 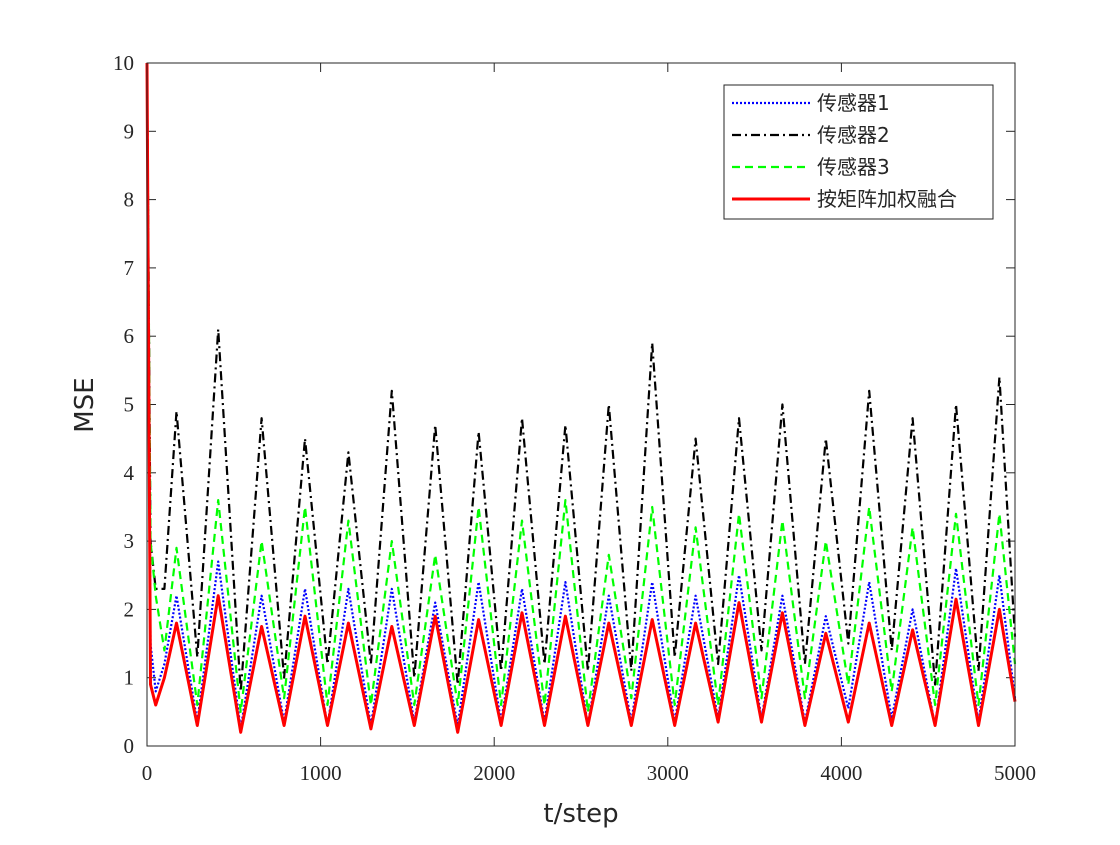 What do you see at coordinates (129, 405) in the screenshot?
I see `y-tick-label: 5` at bounding box center [129, 405].